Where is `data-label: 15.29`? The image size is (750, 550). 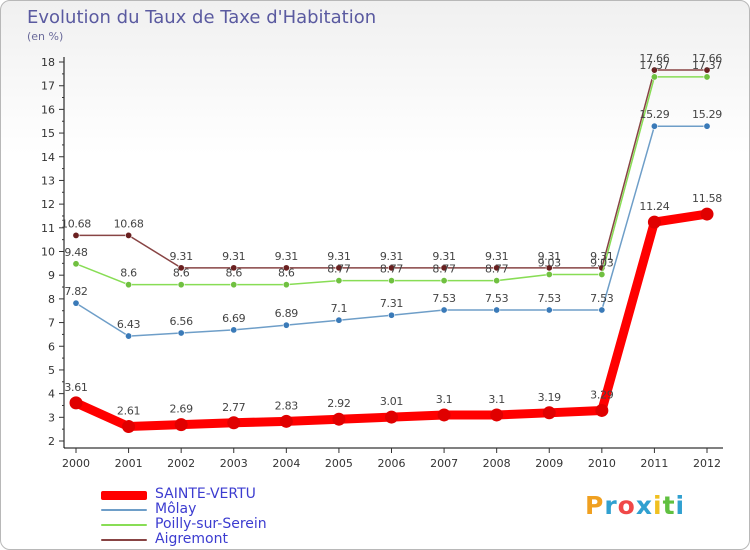
data-label: 15.29 is located at coordinates (707, 114).